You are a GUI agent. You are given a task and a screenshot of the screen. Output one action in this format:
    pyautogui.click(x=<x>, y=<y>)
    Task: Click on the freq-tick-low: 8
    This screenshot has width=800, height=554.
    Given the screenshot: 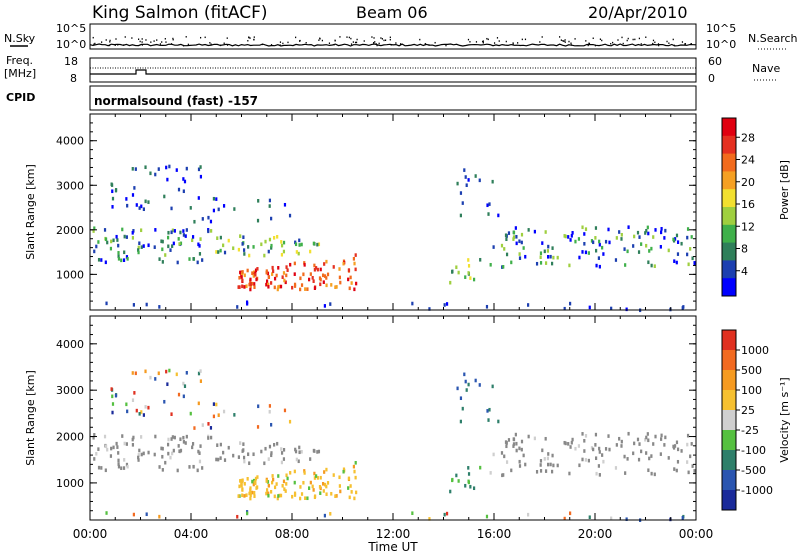 What is the action you would take?
    pyautogui.click(x=73, y=78)
    